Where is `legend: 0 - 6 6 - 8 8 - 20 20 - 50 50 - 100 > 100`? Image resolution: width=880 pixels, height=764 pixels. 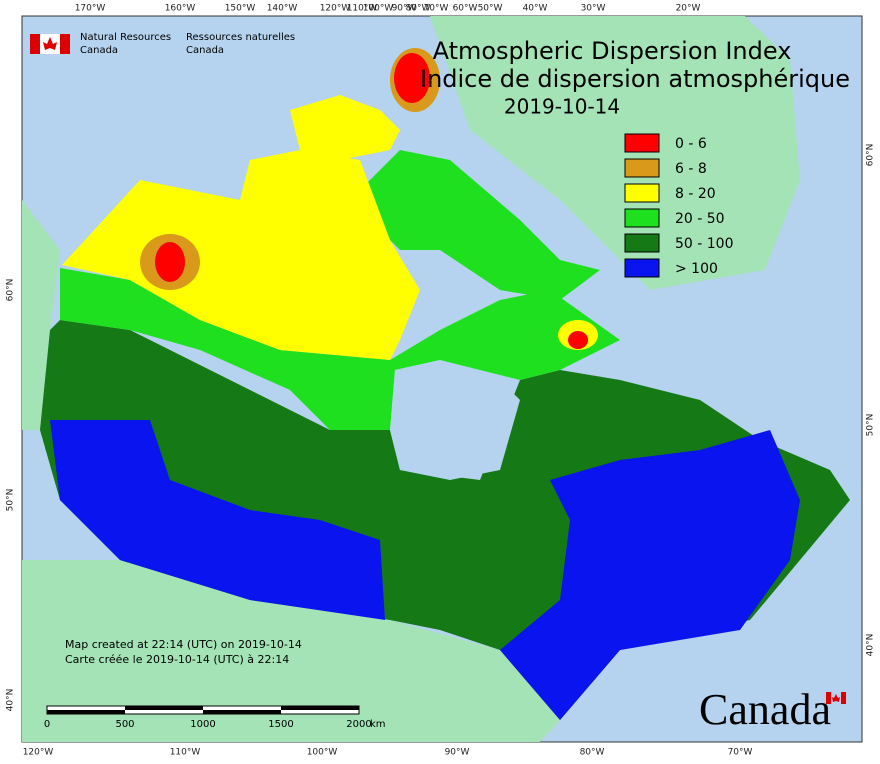 legend: 0 - 6 6 - 8 8 - 20 20 - 50 50 - 100 > 100 is located at coordinates (679, 205).